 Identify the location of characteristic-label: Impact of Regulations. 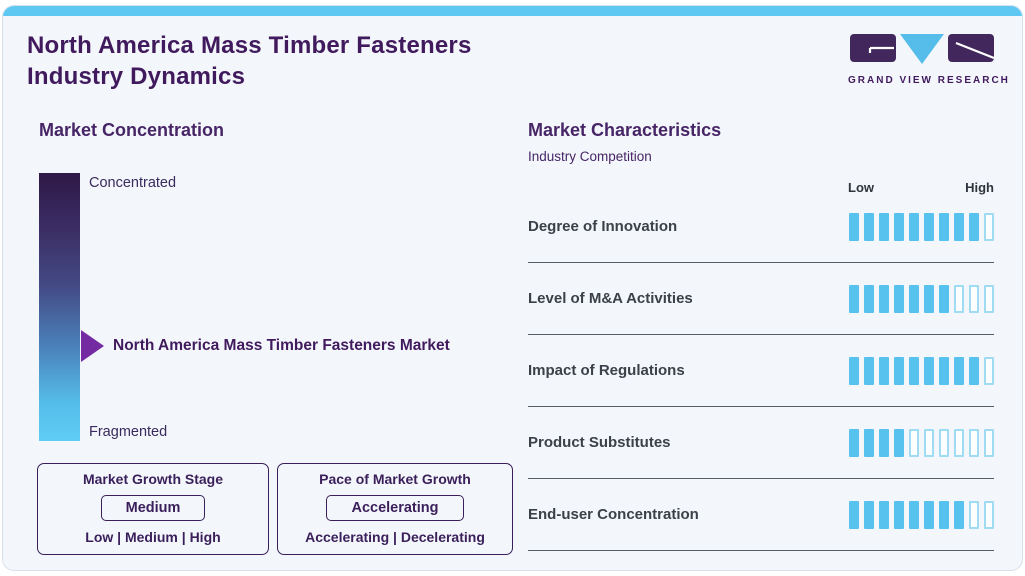
(606, 370).